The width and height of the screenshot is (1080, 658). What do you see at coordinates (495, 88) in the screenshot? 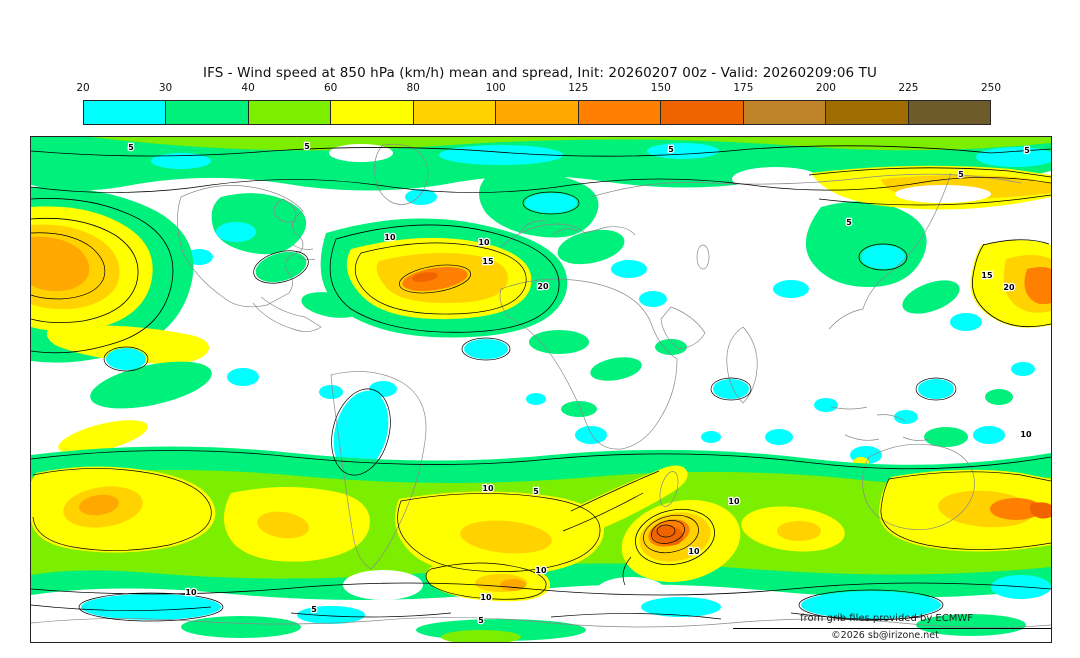
I see `colorbar-tick: 100` at bounding box center [495, 88].